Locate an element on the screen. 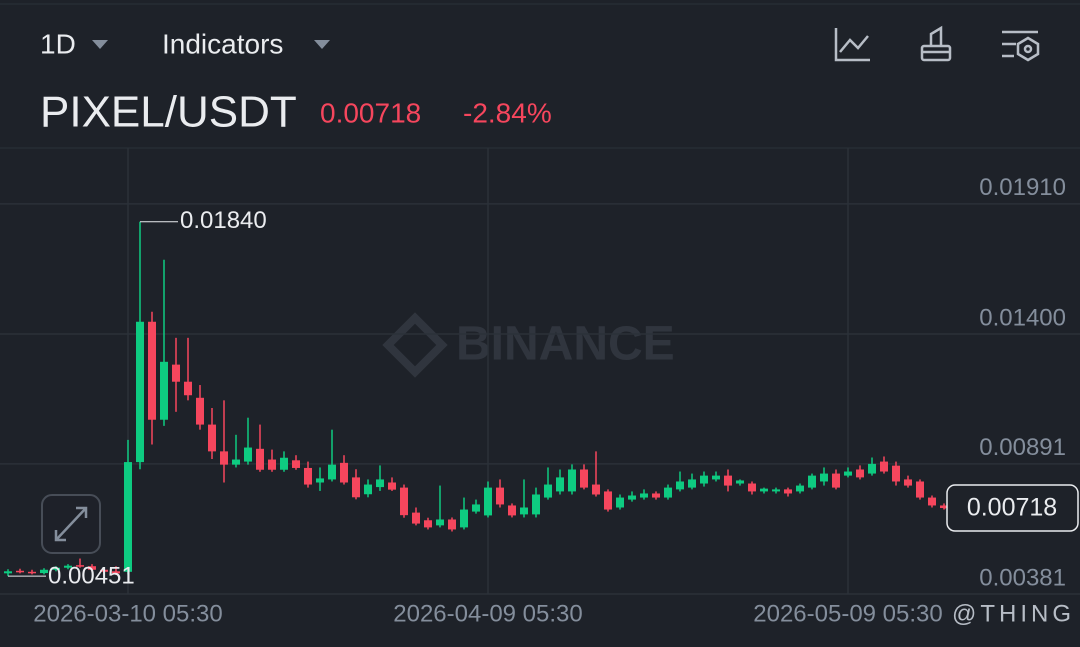 The width and height of the screenshot is (1080, 647). expand-button is located at coordinates (71, 524).